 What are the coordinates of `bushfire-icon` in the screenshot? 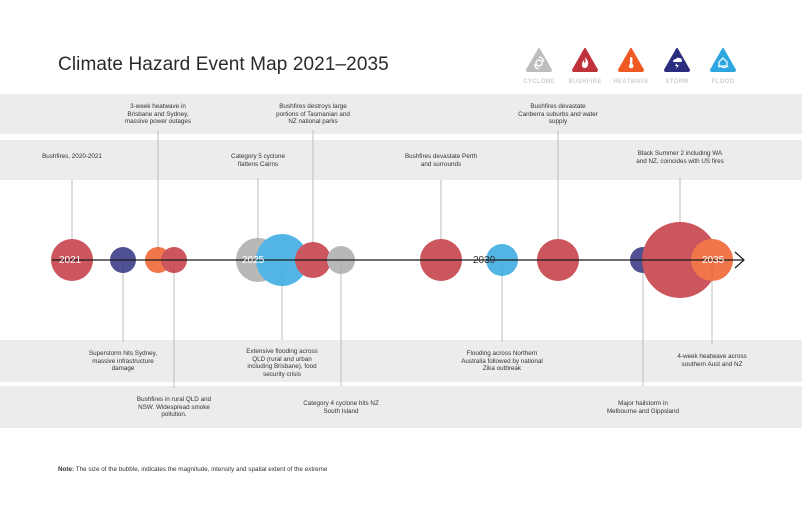 It's located at (585, 60).